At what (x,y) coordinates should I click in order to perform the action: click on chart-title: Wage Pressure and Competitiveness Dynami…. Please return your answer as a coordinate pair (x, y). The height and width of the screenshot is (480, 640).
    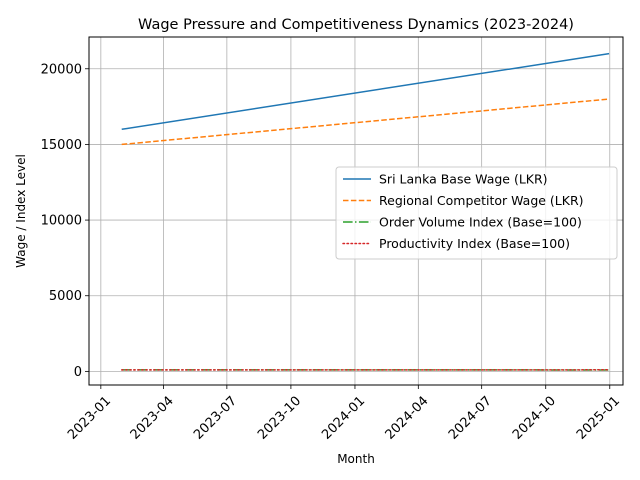
    Looking at the image, I should click on (356, 25).